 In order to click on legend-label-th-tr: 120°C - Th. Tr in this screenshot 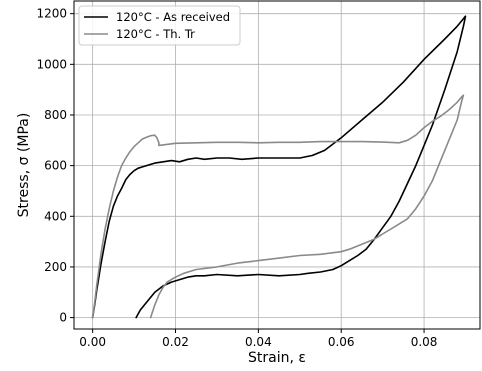, I will do `click(155, 34)`.